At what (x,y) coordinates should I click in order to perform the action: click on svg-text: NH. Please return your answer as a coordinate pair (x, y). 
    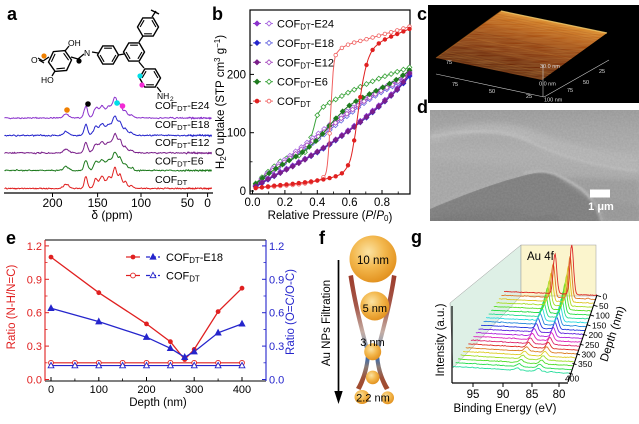
    Looking at the image, I should click on (163, 96).